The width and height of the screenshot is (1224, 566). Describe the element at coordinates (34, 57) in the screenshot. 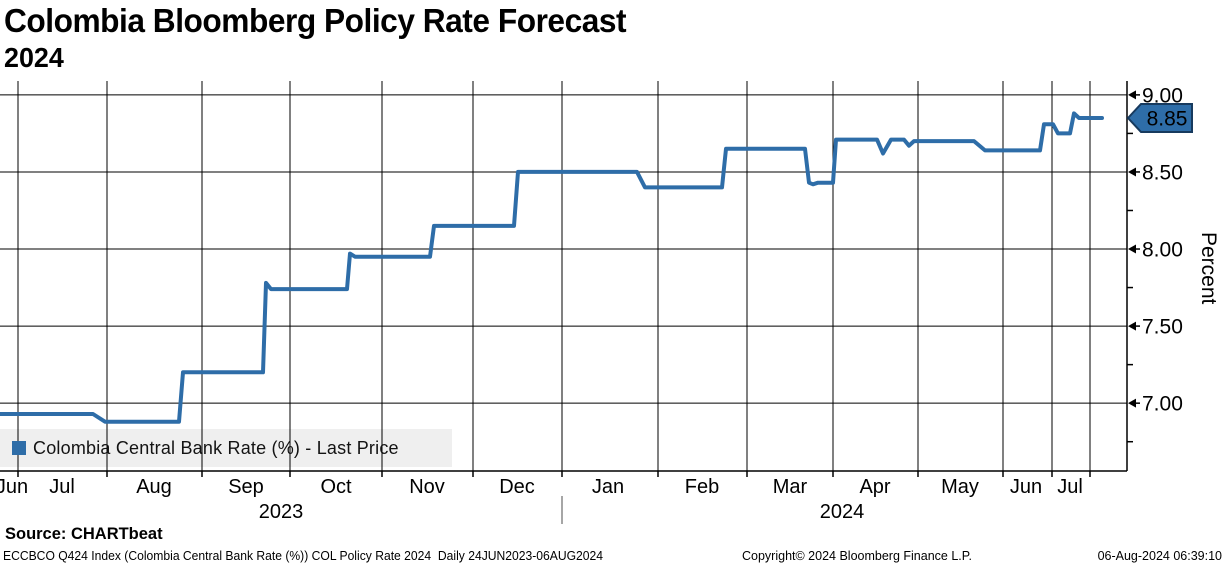

I see `page-subtitle: 2024` at that location.